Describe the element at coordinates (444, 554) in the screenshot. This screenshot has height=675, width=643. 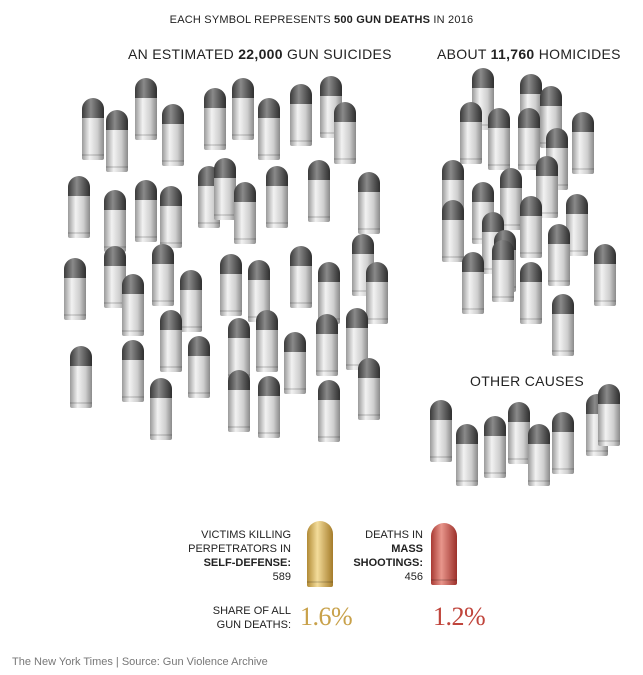
I see `mass-shootings-bullet` at that location.